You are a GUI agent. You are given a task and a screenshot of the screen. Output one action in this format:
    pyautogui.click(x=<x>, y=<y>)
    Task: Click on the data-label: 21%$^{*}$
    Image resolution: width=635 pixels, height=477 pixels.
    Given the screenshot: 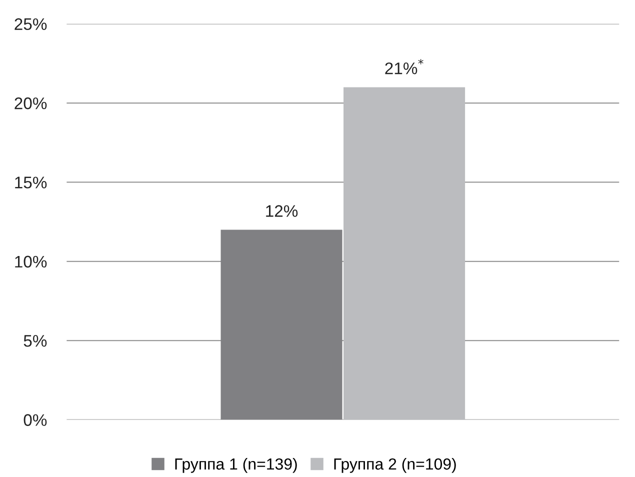 What is the action you would take?
    pyautogui.click(x=404, y=66)
    